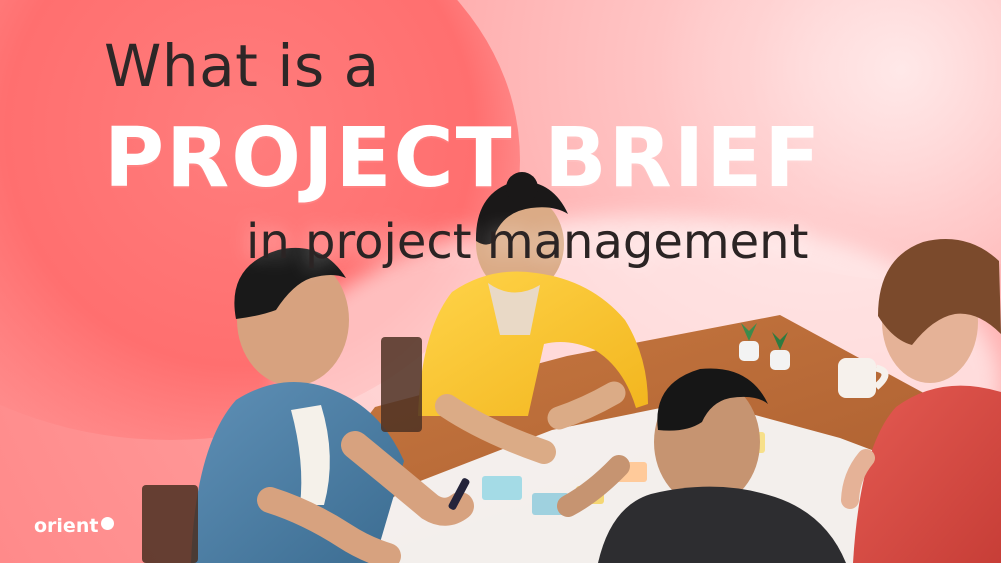 Image resolution: width=1001 pixels, height=563 pixels. Describe the element at coordinates (463, 158) in the screenshot. I see `headline-line-2: PROJECT BRIEF` at that location.